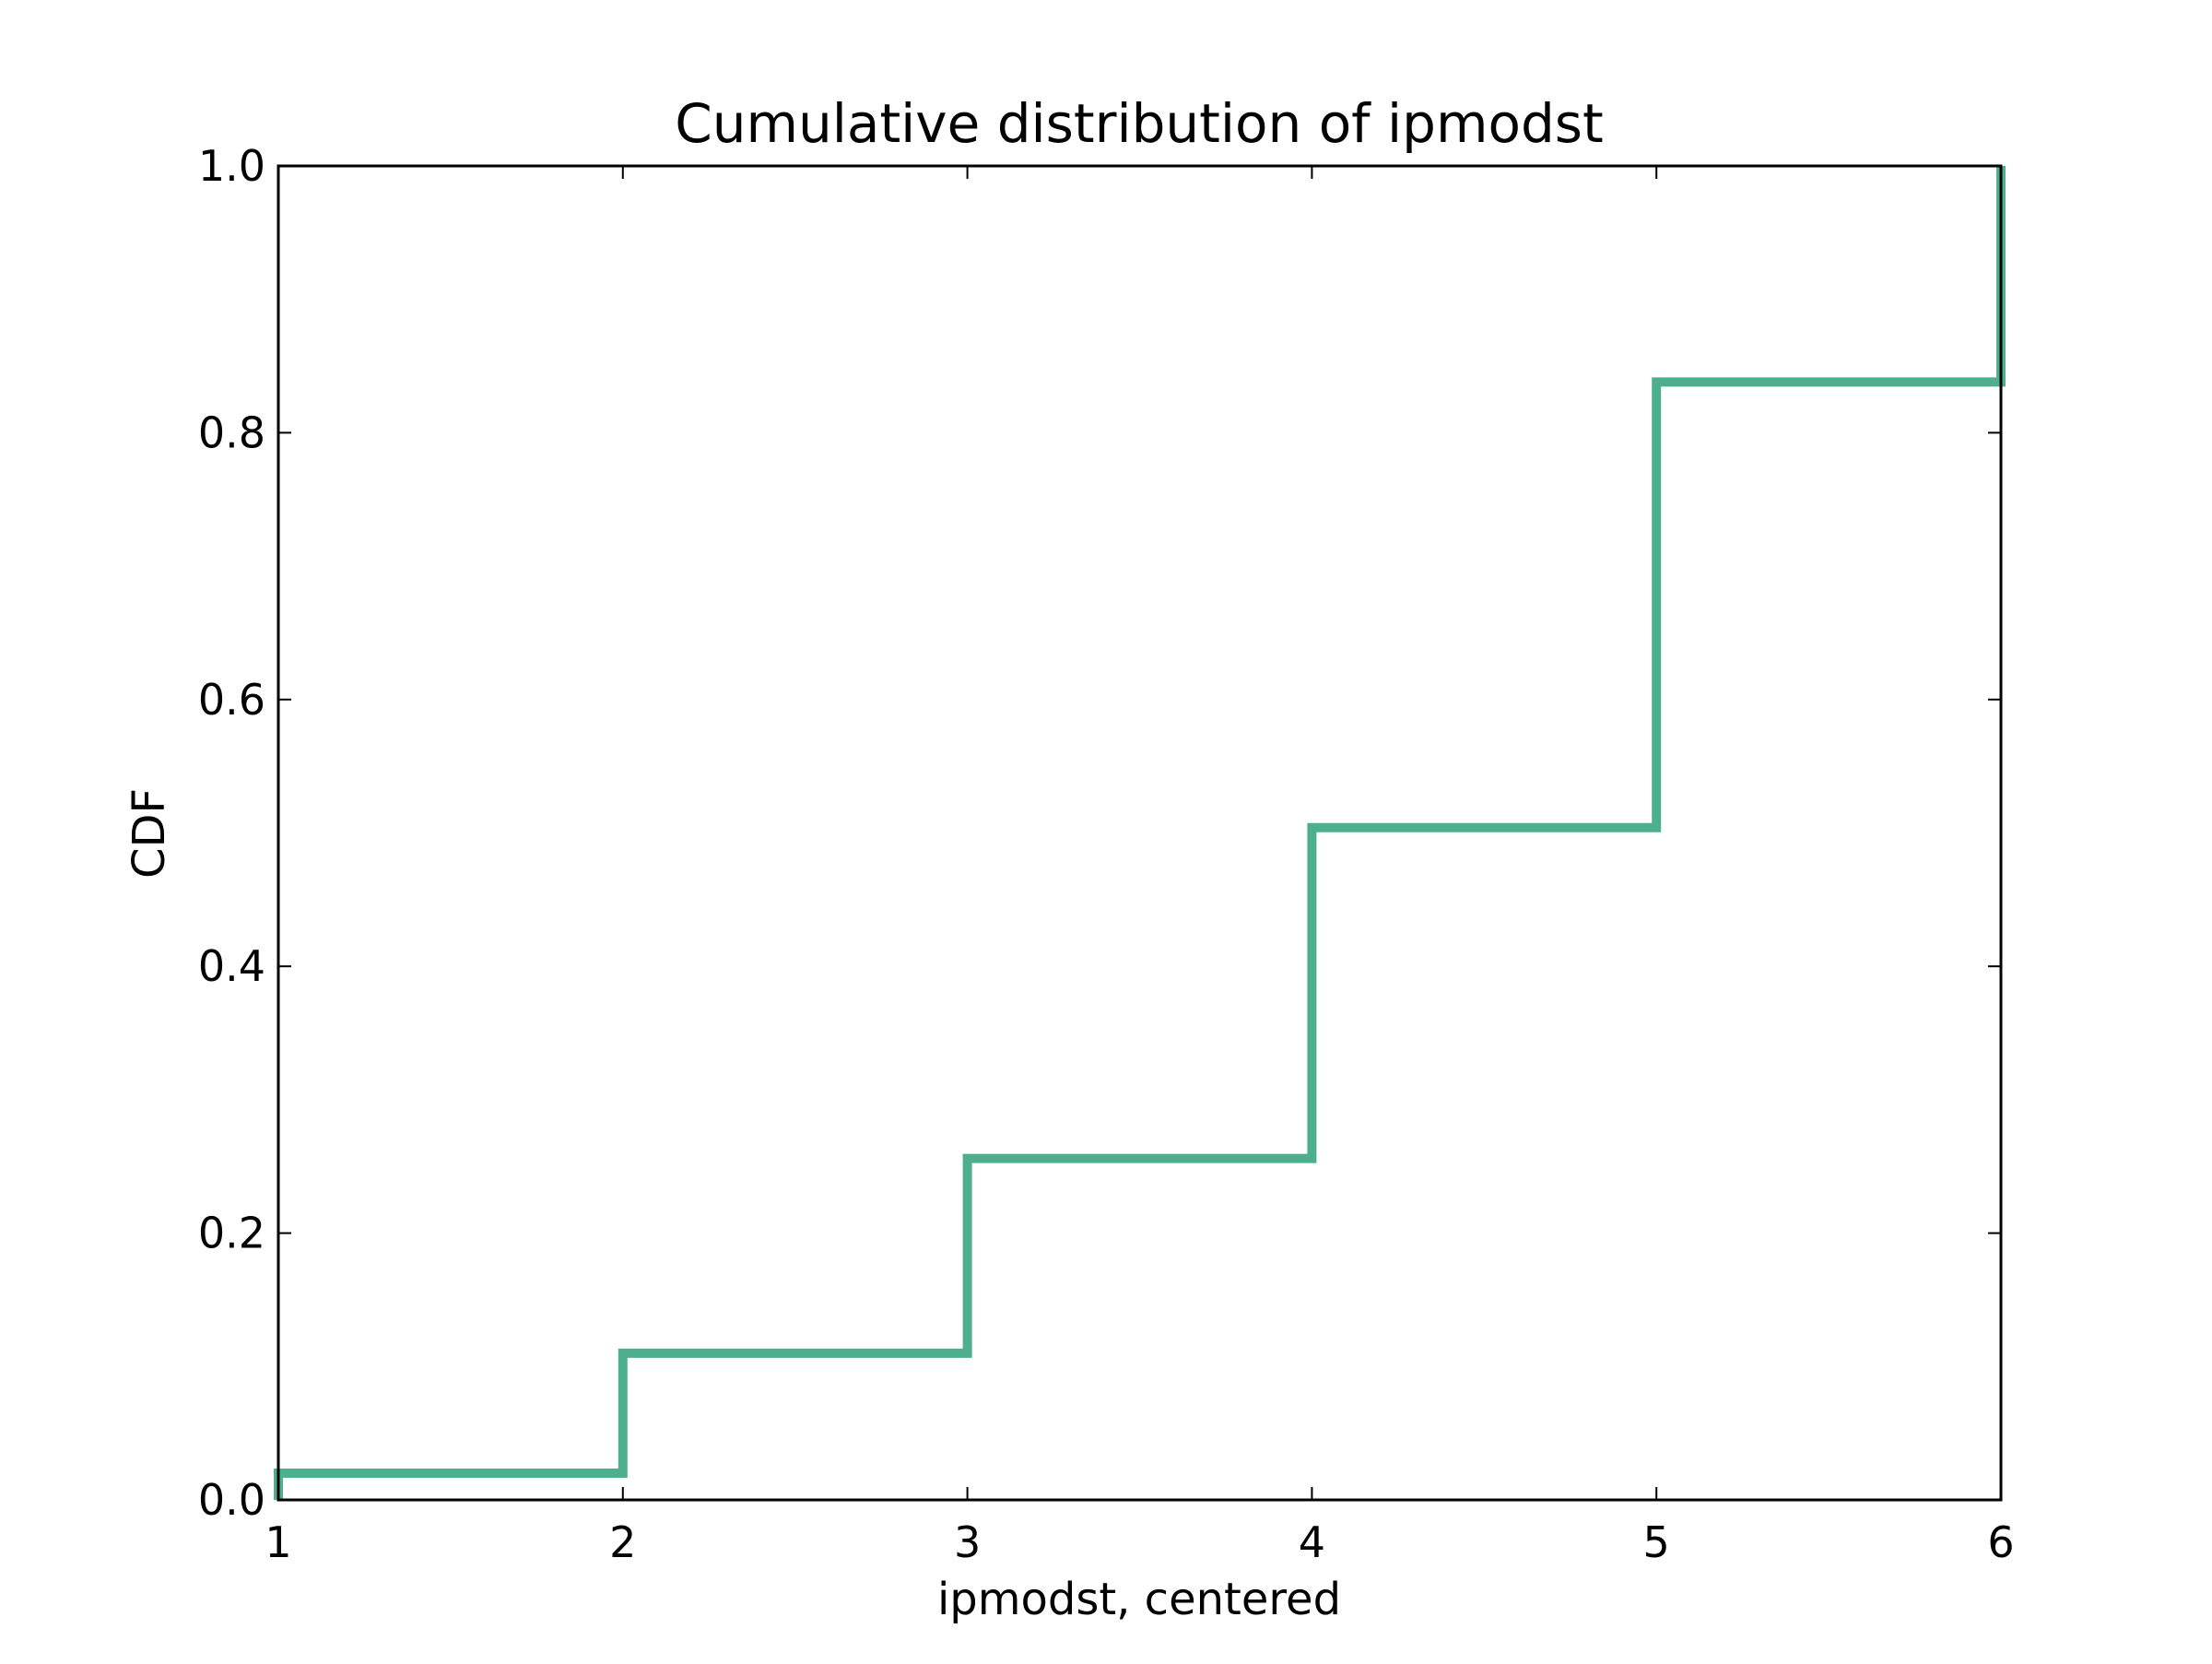  Describe the element at coordinates (231, 432) in the screenshot. I see `y-tick-label: 0.8` at that location.